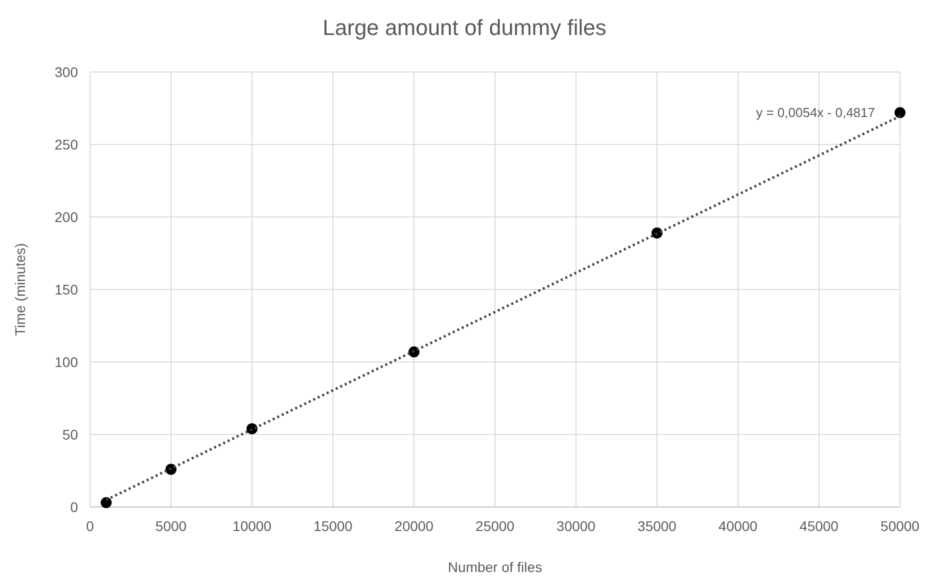  What do you see at coordinates (90, 526) in the screenshot?
I see `x-tick-label: 0` at bounding box center [90, 526].